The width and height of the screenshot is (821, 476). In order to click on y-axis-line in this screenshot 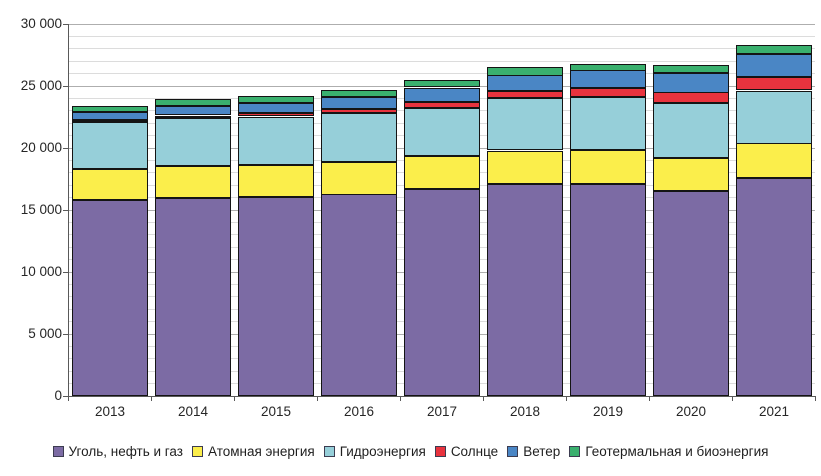, I will do `click(68, 210)`.